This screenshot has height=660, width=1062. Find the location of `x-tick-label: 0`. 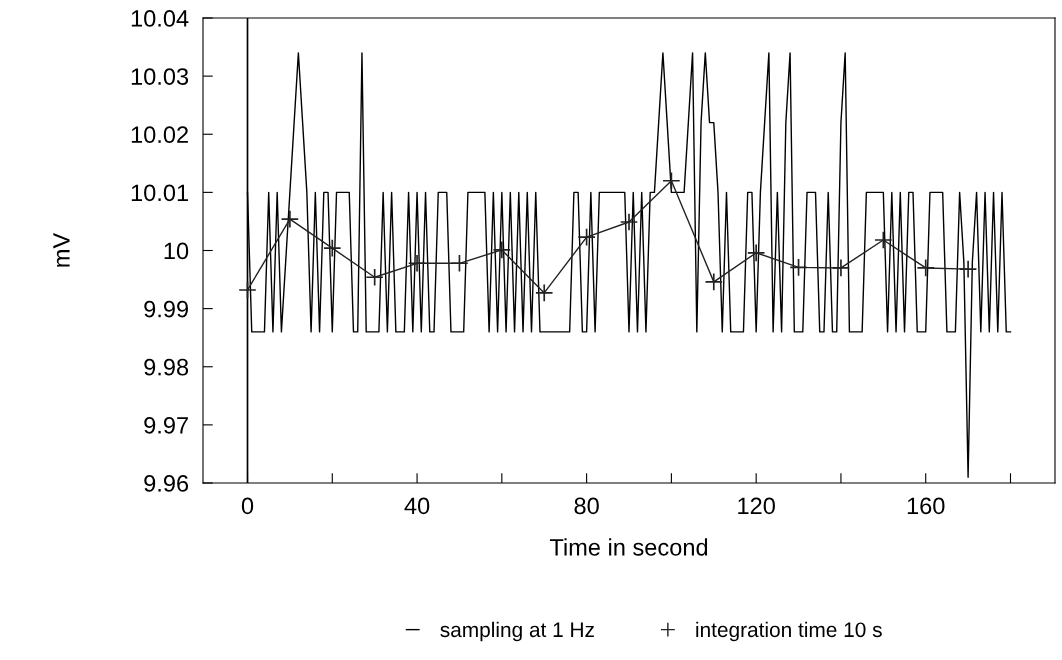

x-tick-label: 0 is located at coordinates (247, 506).